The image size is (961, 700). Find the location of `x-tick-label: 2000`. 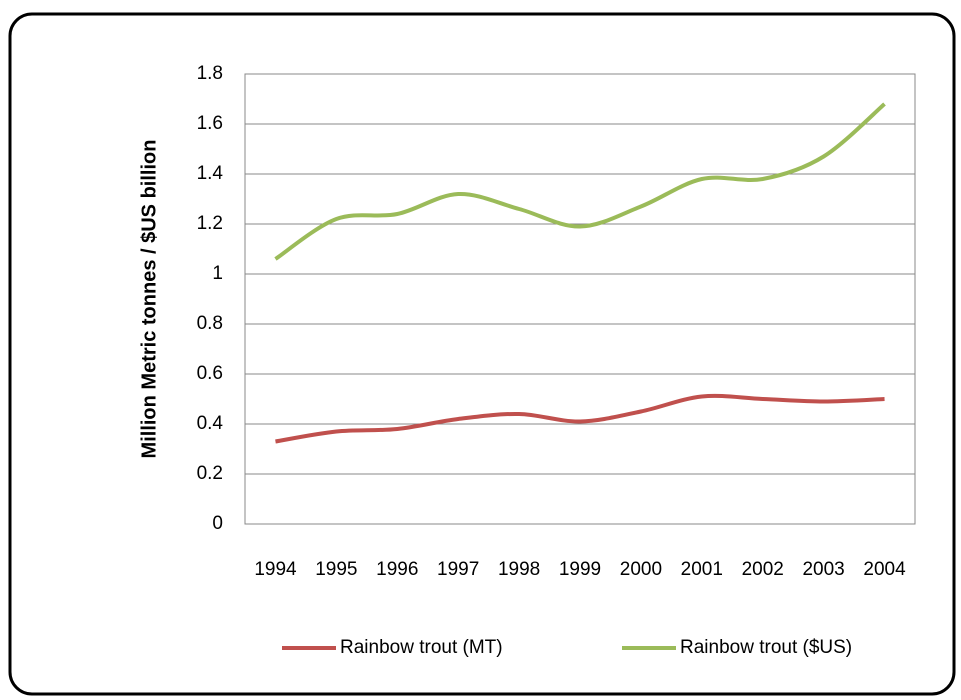

x-tick-label: 2000 is located at coordinates (641, 569).